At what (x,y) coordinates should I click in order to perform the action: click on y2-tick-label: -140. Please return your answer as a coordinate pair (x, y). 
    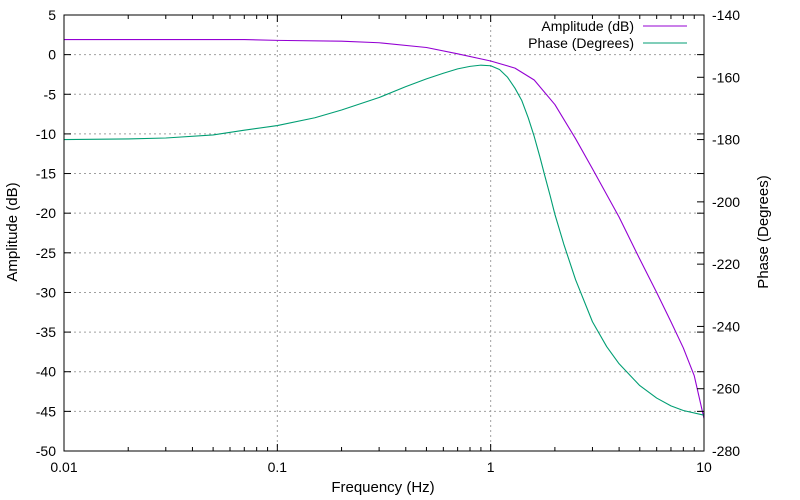
    Looking at the image, I should click on (726, 15).